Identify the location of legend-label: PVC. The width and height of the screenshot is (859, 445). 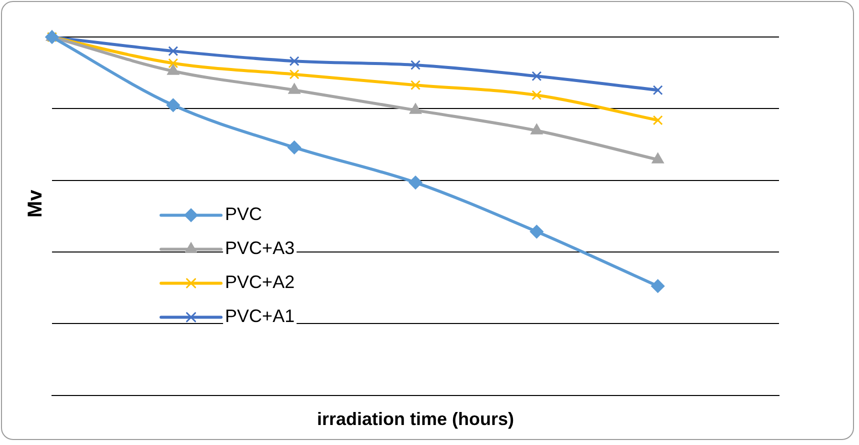
(243, 214).